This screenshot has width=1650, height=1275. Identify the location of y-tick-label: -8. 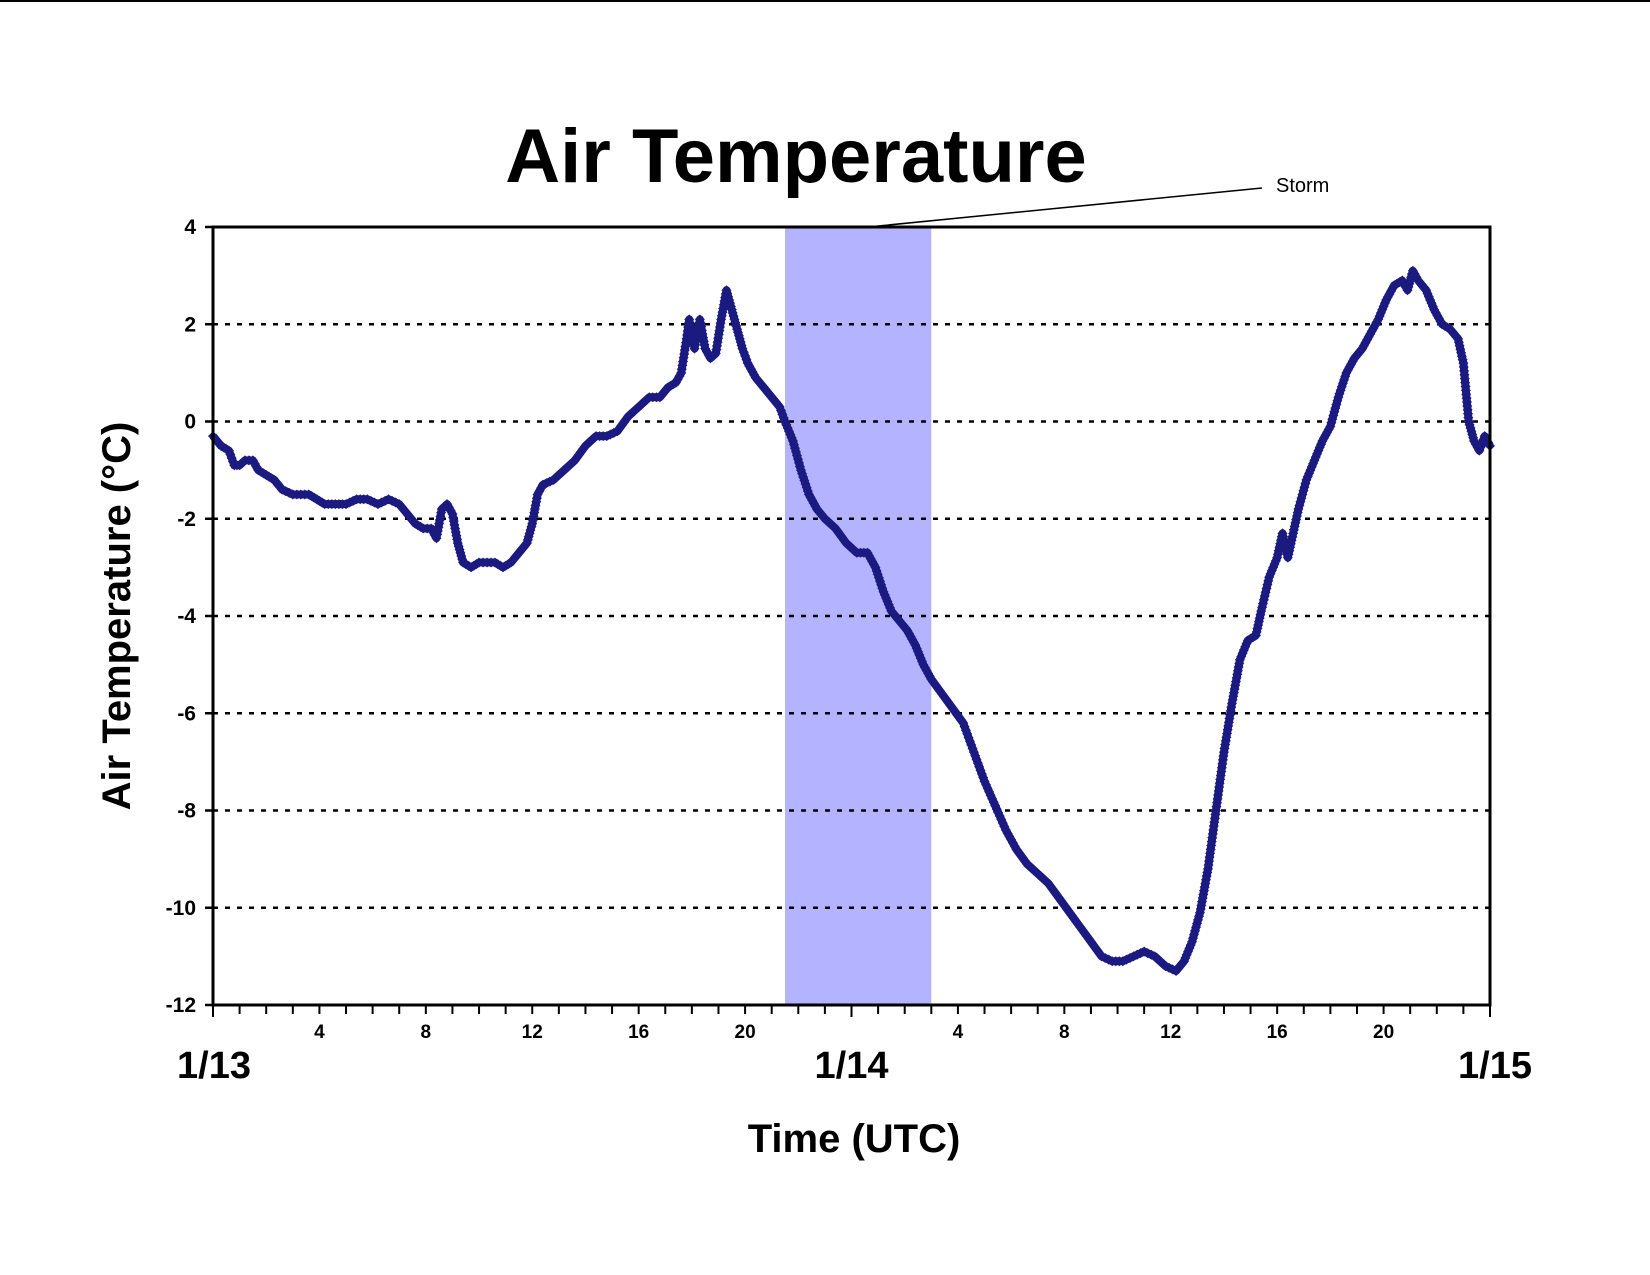
(186, 811).